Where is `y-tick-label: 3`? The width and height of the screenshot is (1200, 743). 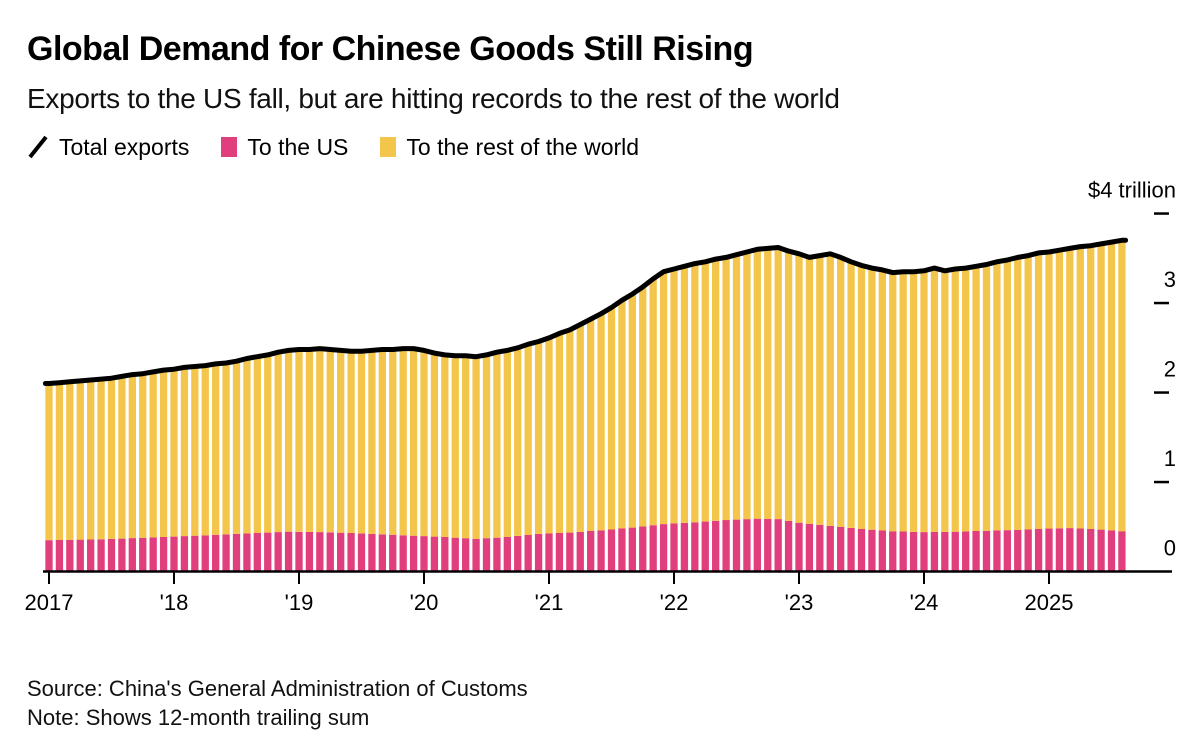 y-tick-label: 3 is located at coordinates (1170, 279).